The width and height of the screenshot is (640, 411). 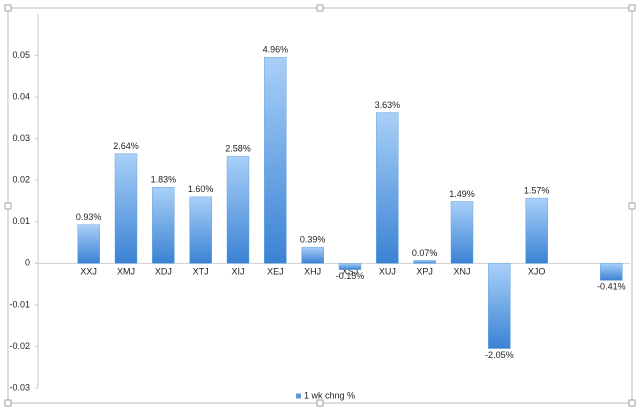 I want to click on legend-swatch, so click(x=298, y=396).